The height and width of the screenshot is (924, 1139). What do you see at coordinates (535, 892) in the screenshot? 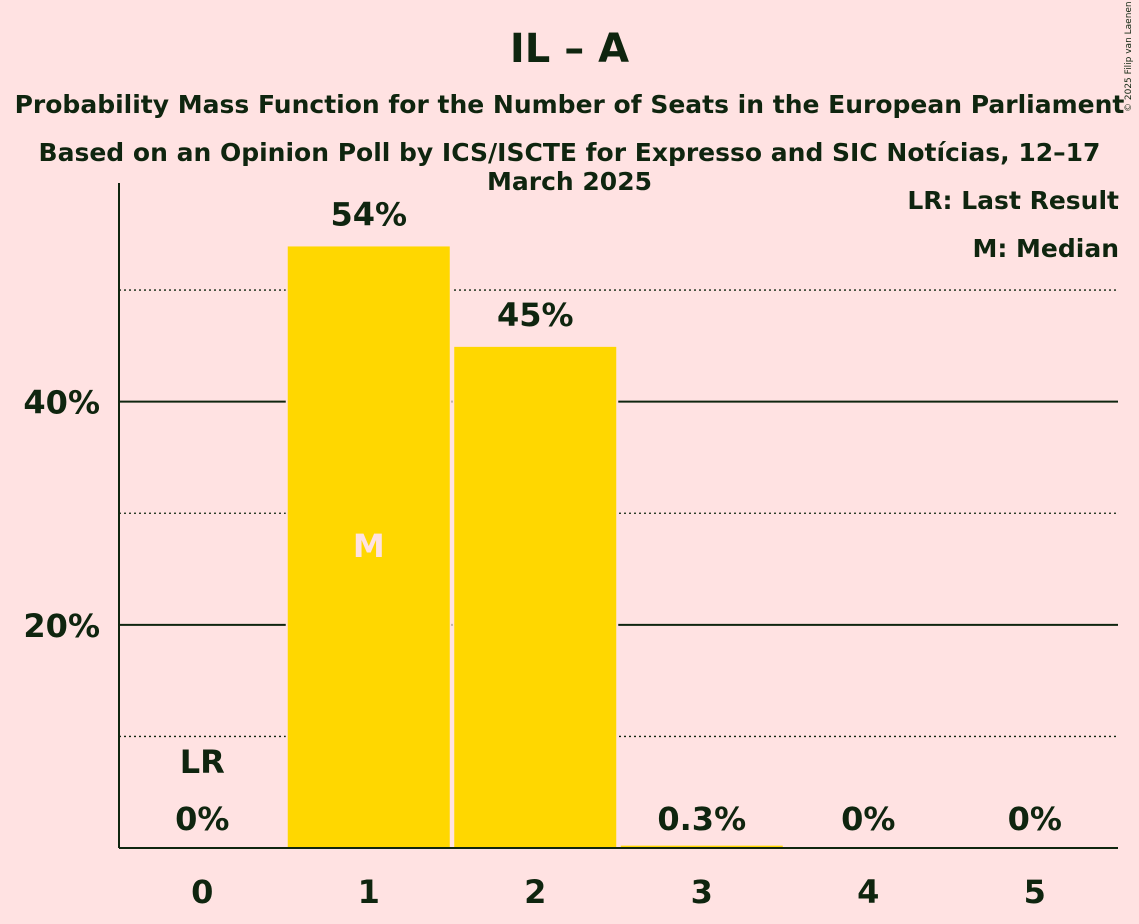
I see `x-tick-label: 2` at bounding box center [535, 892].